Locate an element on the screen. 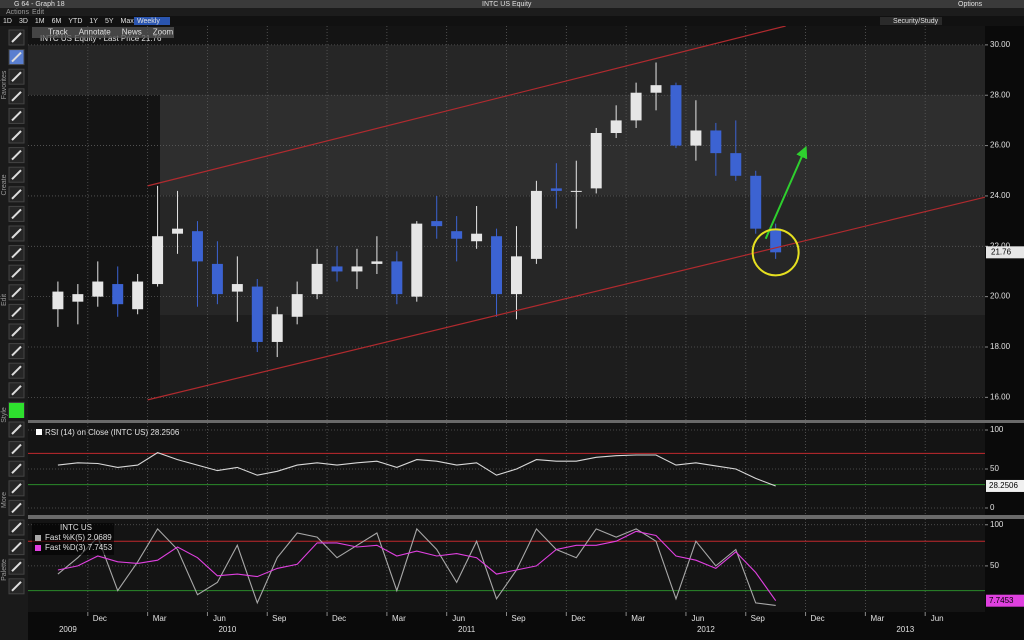 Image resolution: width=1024 pixels, height=640 pixels. year-label: 2011 is located at coordinates (467, 629).